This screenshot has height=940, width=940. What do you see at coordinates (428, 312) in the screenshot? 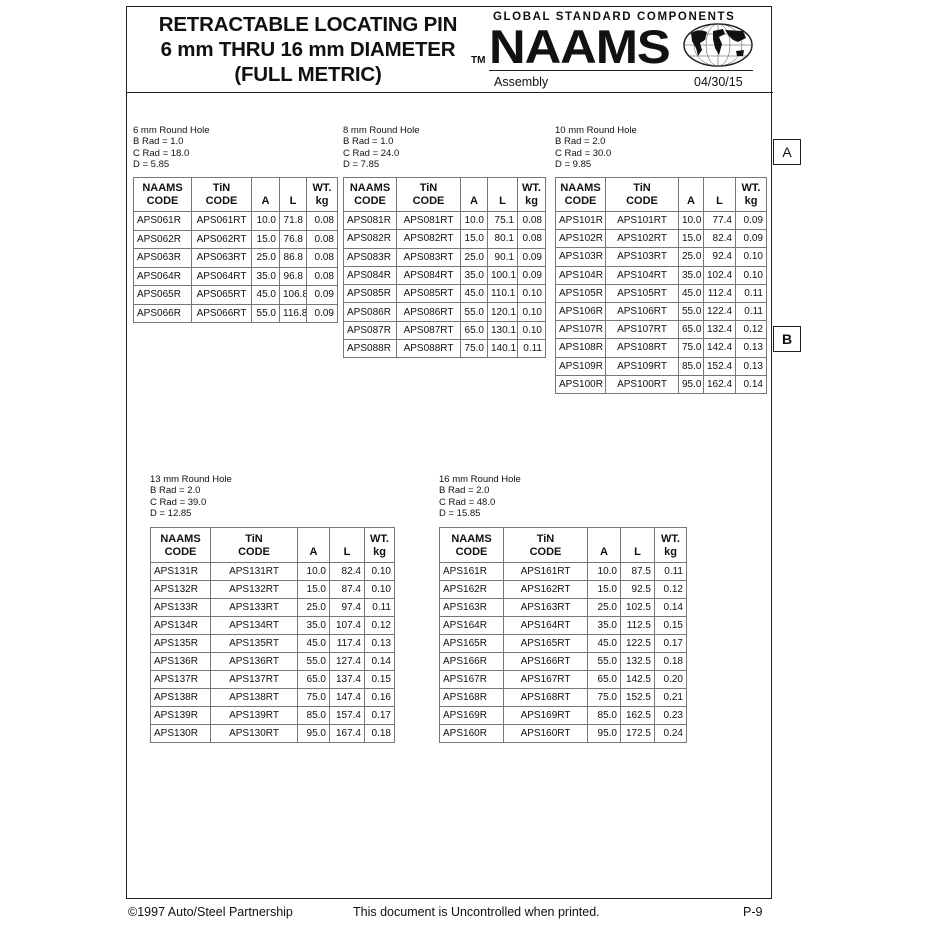
I see `tin-code: APS086RT` at bounding box center [428, 312].